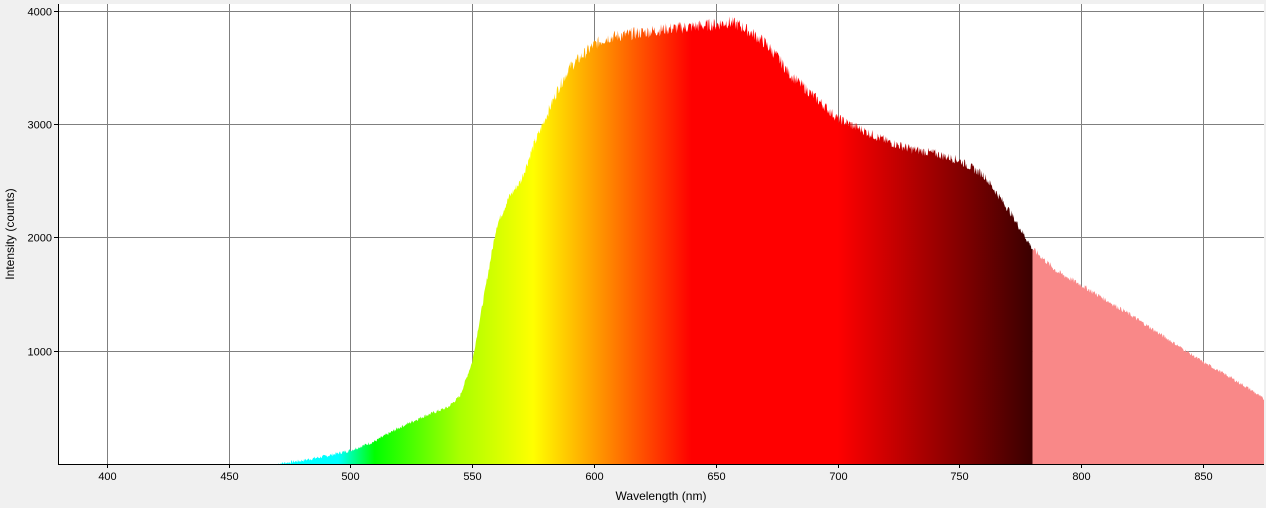  What do you see at coordinates (594, 477) in the screenshot?
I see `x-tick-label: 600` at bounding box center [594, 477].